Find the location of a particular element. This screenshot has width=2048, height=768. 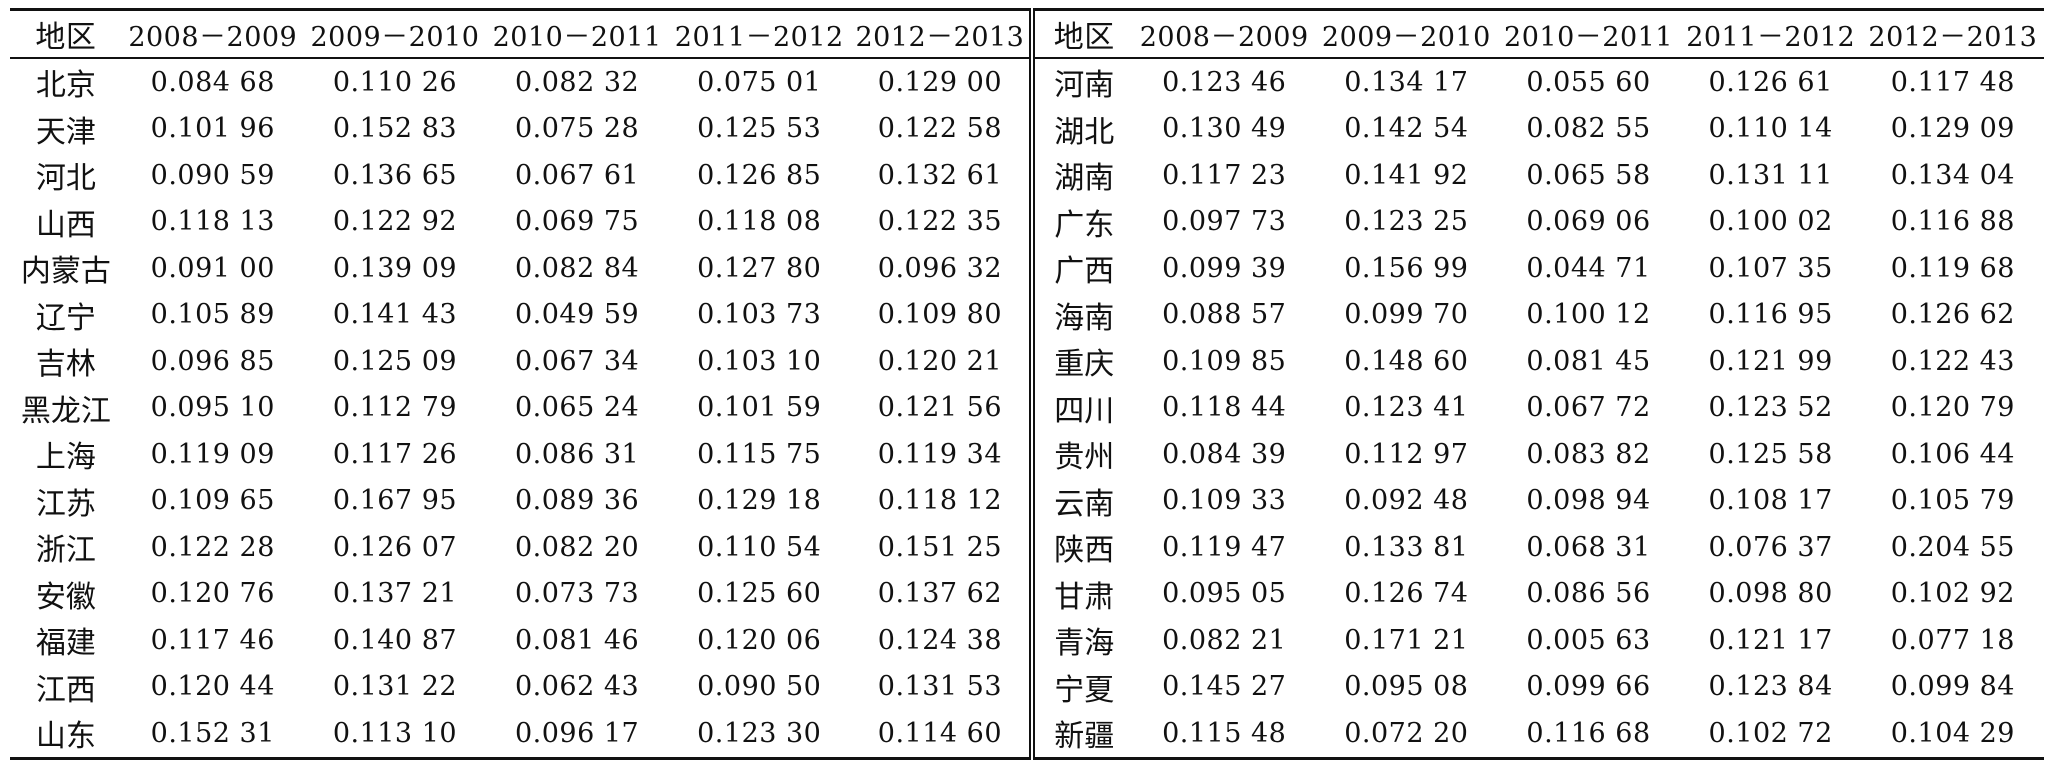

region-name-cell: 湖北 is located at coordinates (1084, 132).